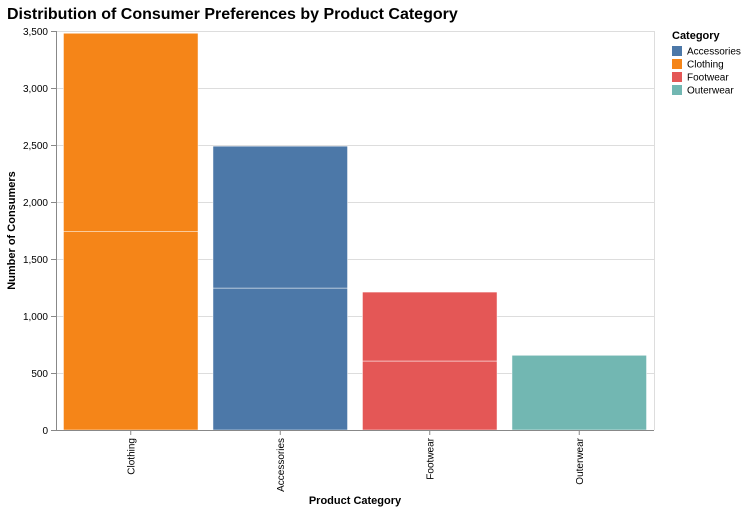  What do you see at coordinates (677, 77) in the screenshot?
I see `legend-swatch-footwear` at bounding box center [677, 77].